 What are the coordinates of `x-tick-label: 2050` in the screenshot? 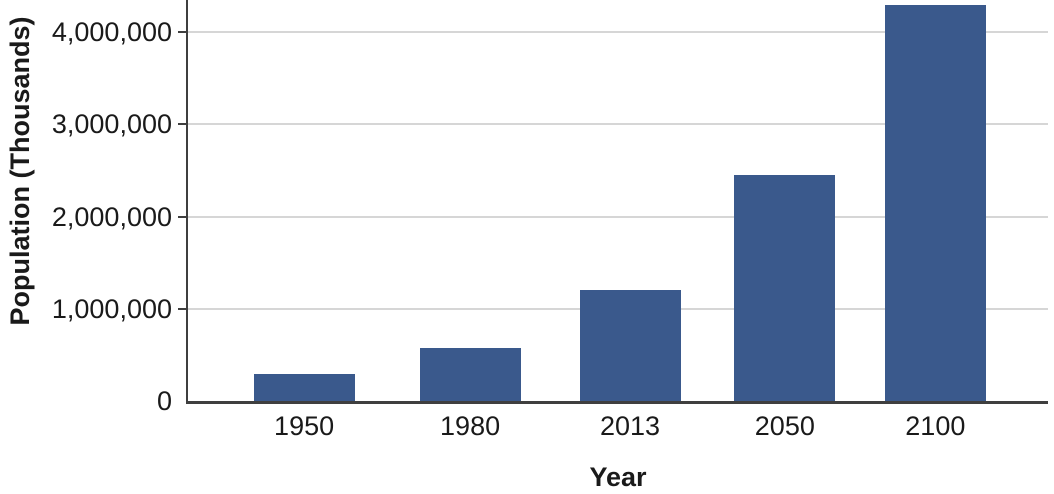 It's located at (784, 426).